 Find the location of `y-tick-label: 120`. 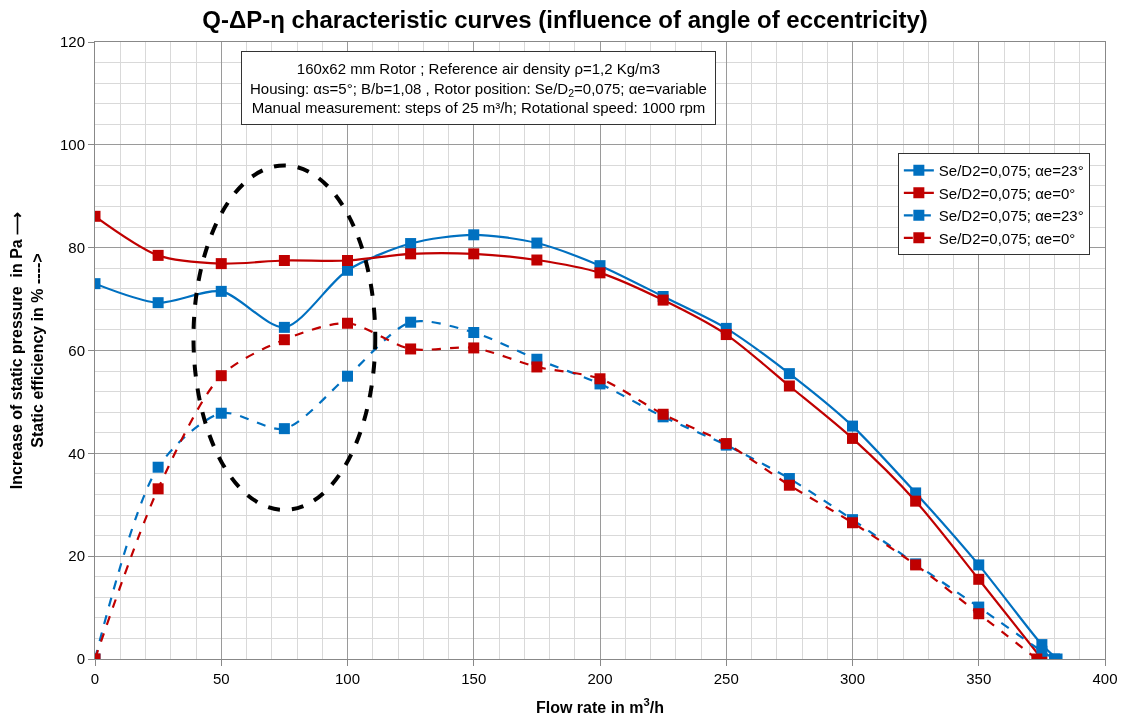

y-tick-label: 120 is located at coordinates (72, 42).